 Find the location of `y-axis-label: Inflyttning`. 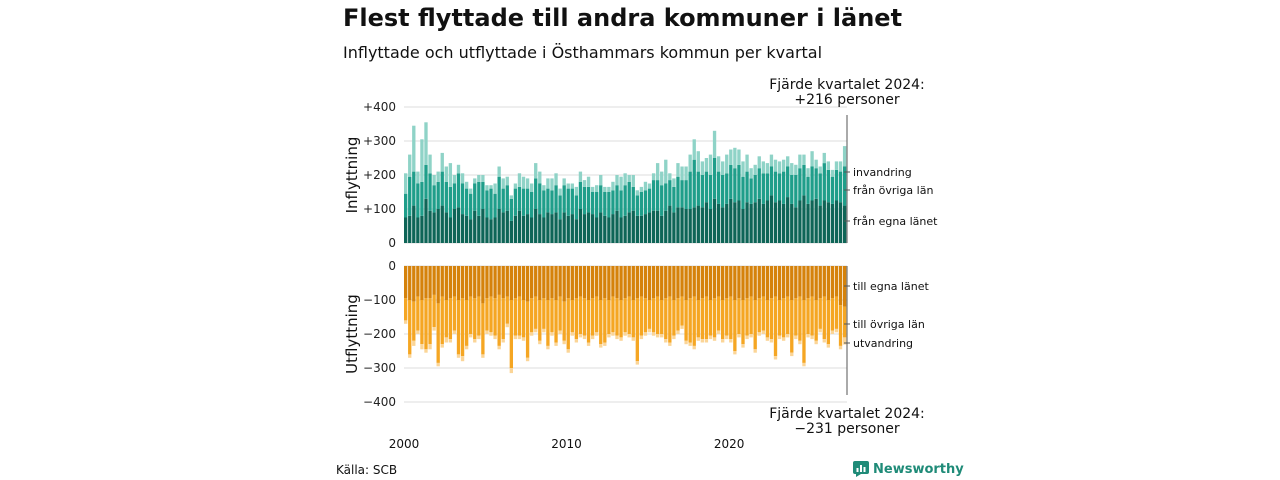

y-axis-label: Inflyttning is located at coordinates (352, 175).